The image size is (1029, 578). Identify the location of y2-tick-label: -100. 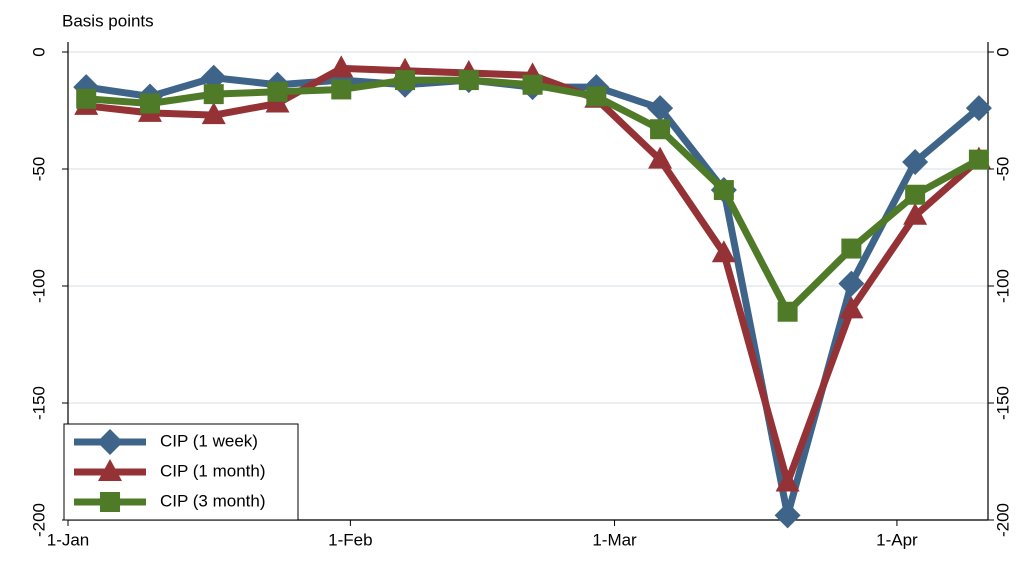
(1002, 286).